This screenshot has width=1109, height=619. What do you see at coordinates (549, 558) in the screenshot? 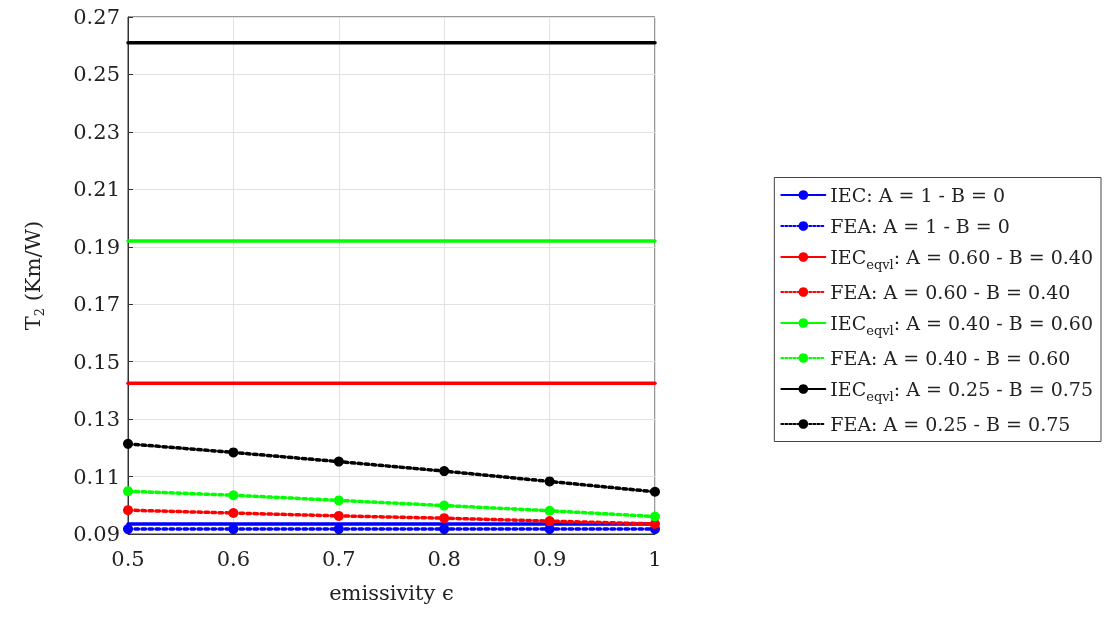
I see `x-tick-label: 0.9` at bounding box center [549, 558].